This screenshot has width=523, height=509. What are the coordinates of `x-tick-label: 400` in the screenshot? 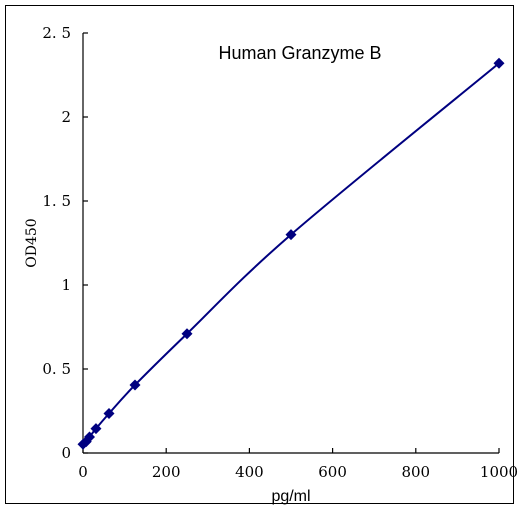 It's located at (249, 472).